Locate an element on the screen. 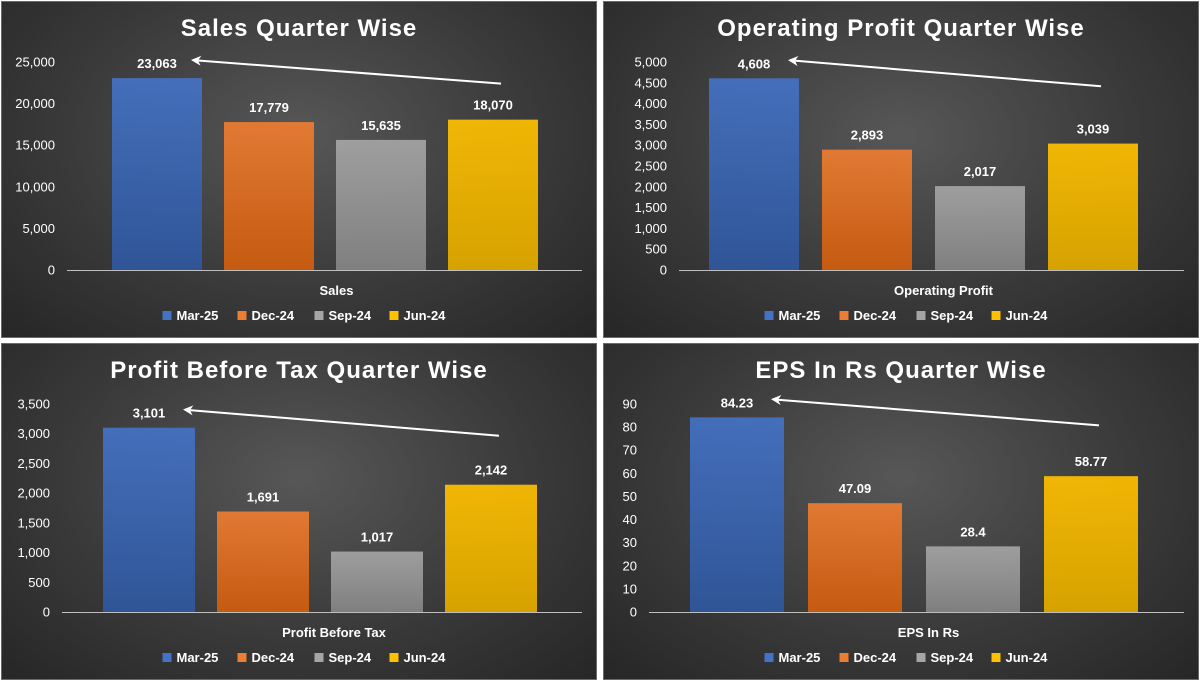  data-label: 47.09 is located at coordinates (855, 488).